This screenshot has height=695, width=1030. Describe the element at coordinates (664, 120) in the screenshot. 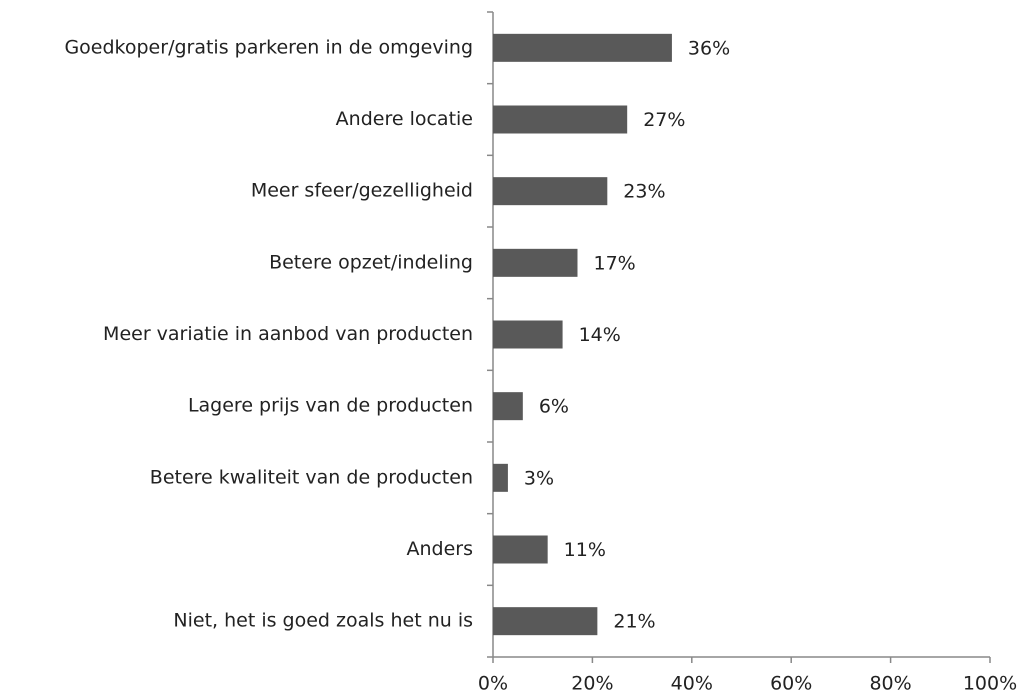

I see `value-label: 27%` at that location.